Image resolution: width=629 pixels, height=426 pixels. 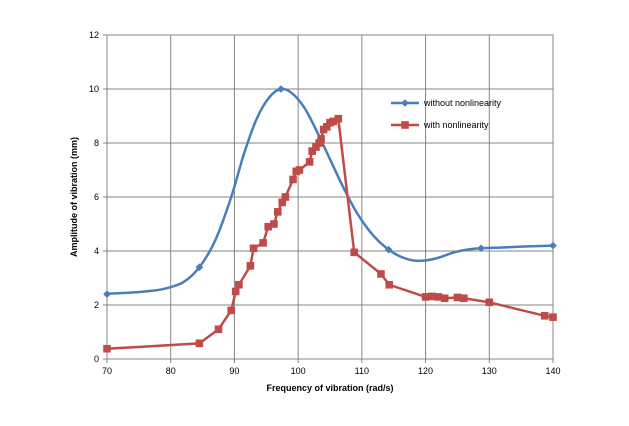 What do you see at coordinates (74, 197) in the screenshot?
I see `y-axis-title: Amplitude of vibration (mm)` at bounding box center [74, 197].